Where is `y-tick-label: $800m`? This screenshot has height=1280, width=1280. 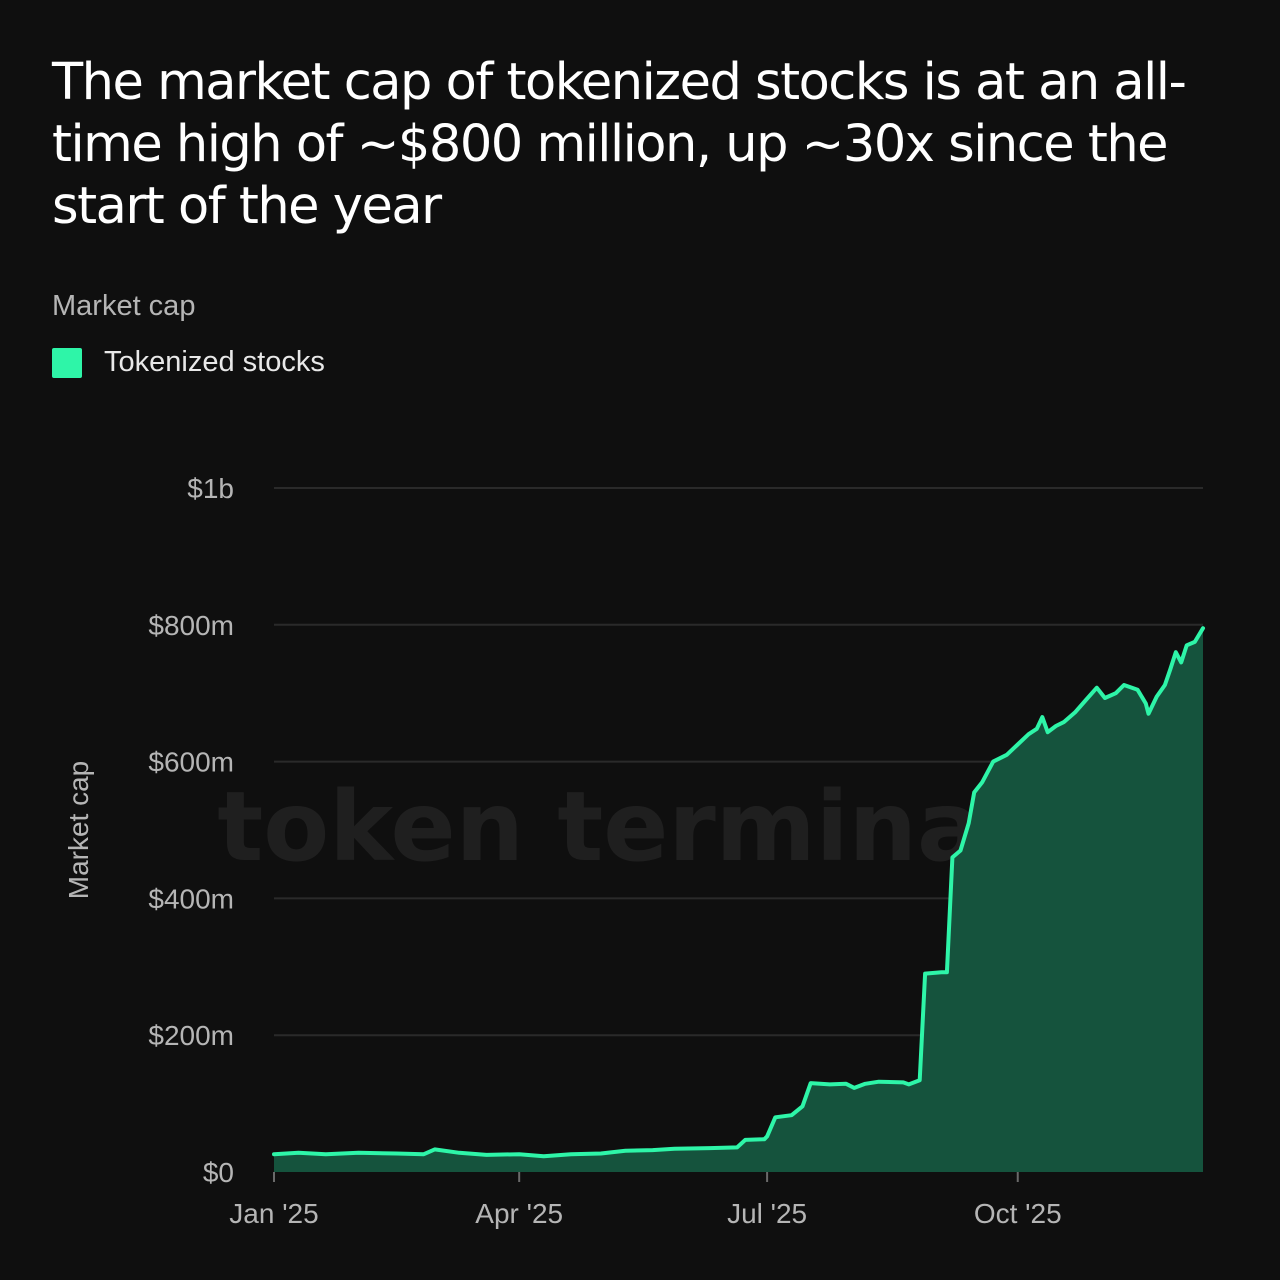
y-tick-label: $800m is located at coordinates (191, 625).